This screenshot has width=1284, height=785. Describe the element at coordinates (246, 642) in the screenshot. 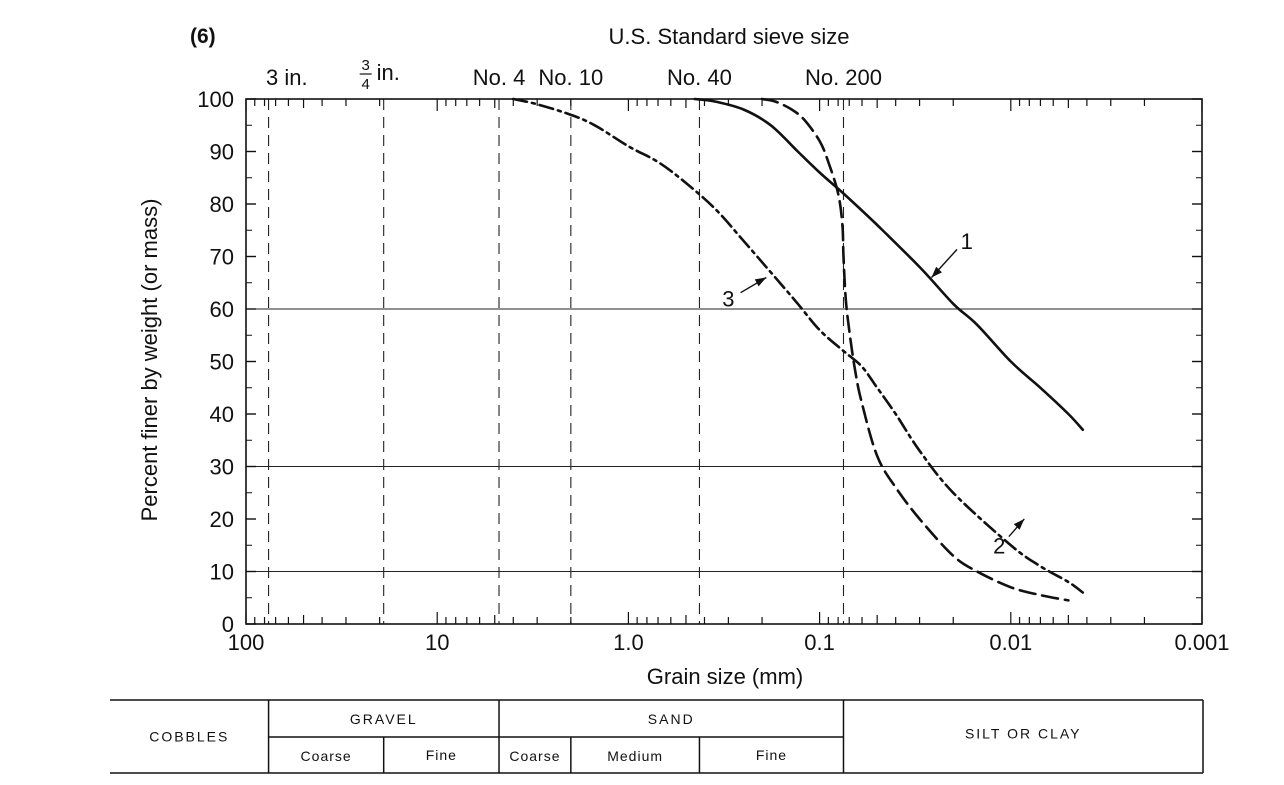

I see `x-tick-label: 100` at that location.